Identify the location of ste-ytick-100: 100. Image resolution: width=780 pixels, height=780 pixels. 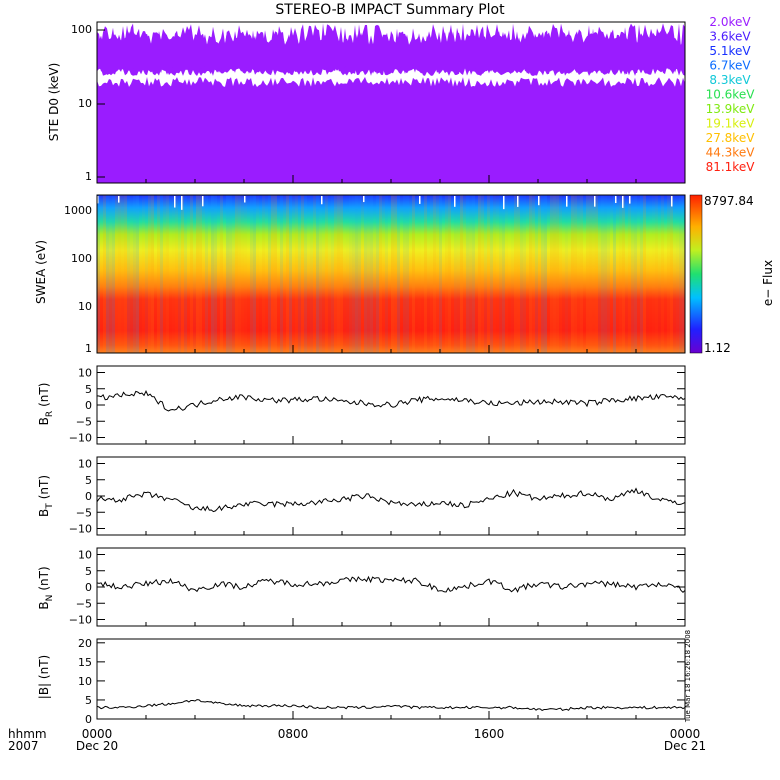
(81, 29).